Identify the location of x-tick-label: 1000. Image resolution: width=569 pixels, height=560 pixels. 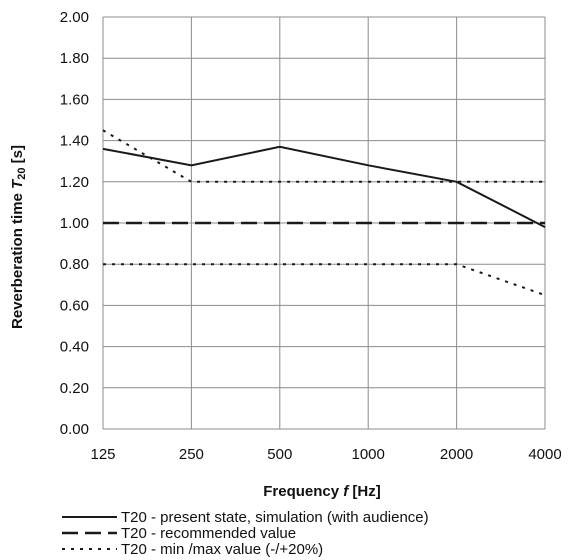
(368, 454).